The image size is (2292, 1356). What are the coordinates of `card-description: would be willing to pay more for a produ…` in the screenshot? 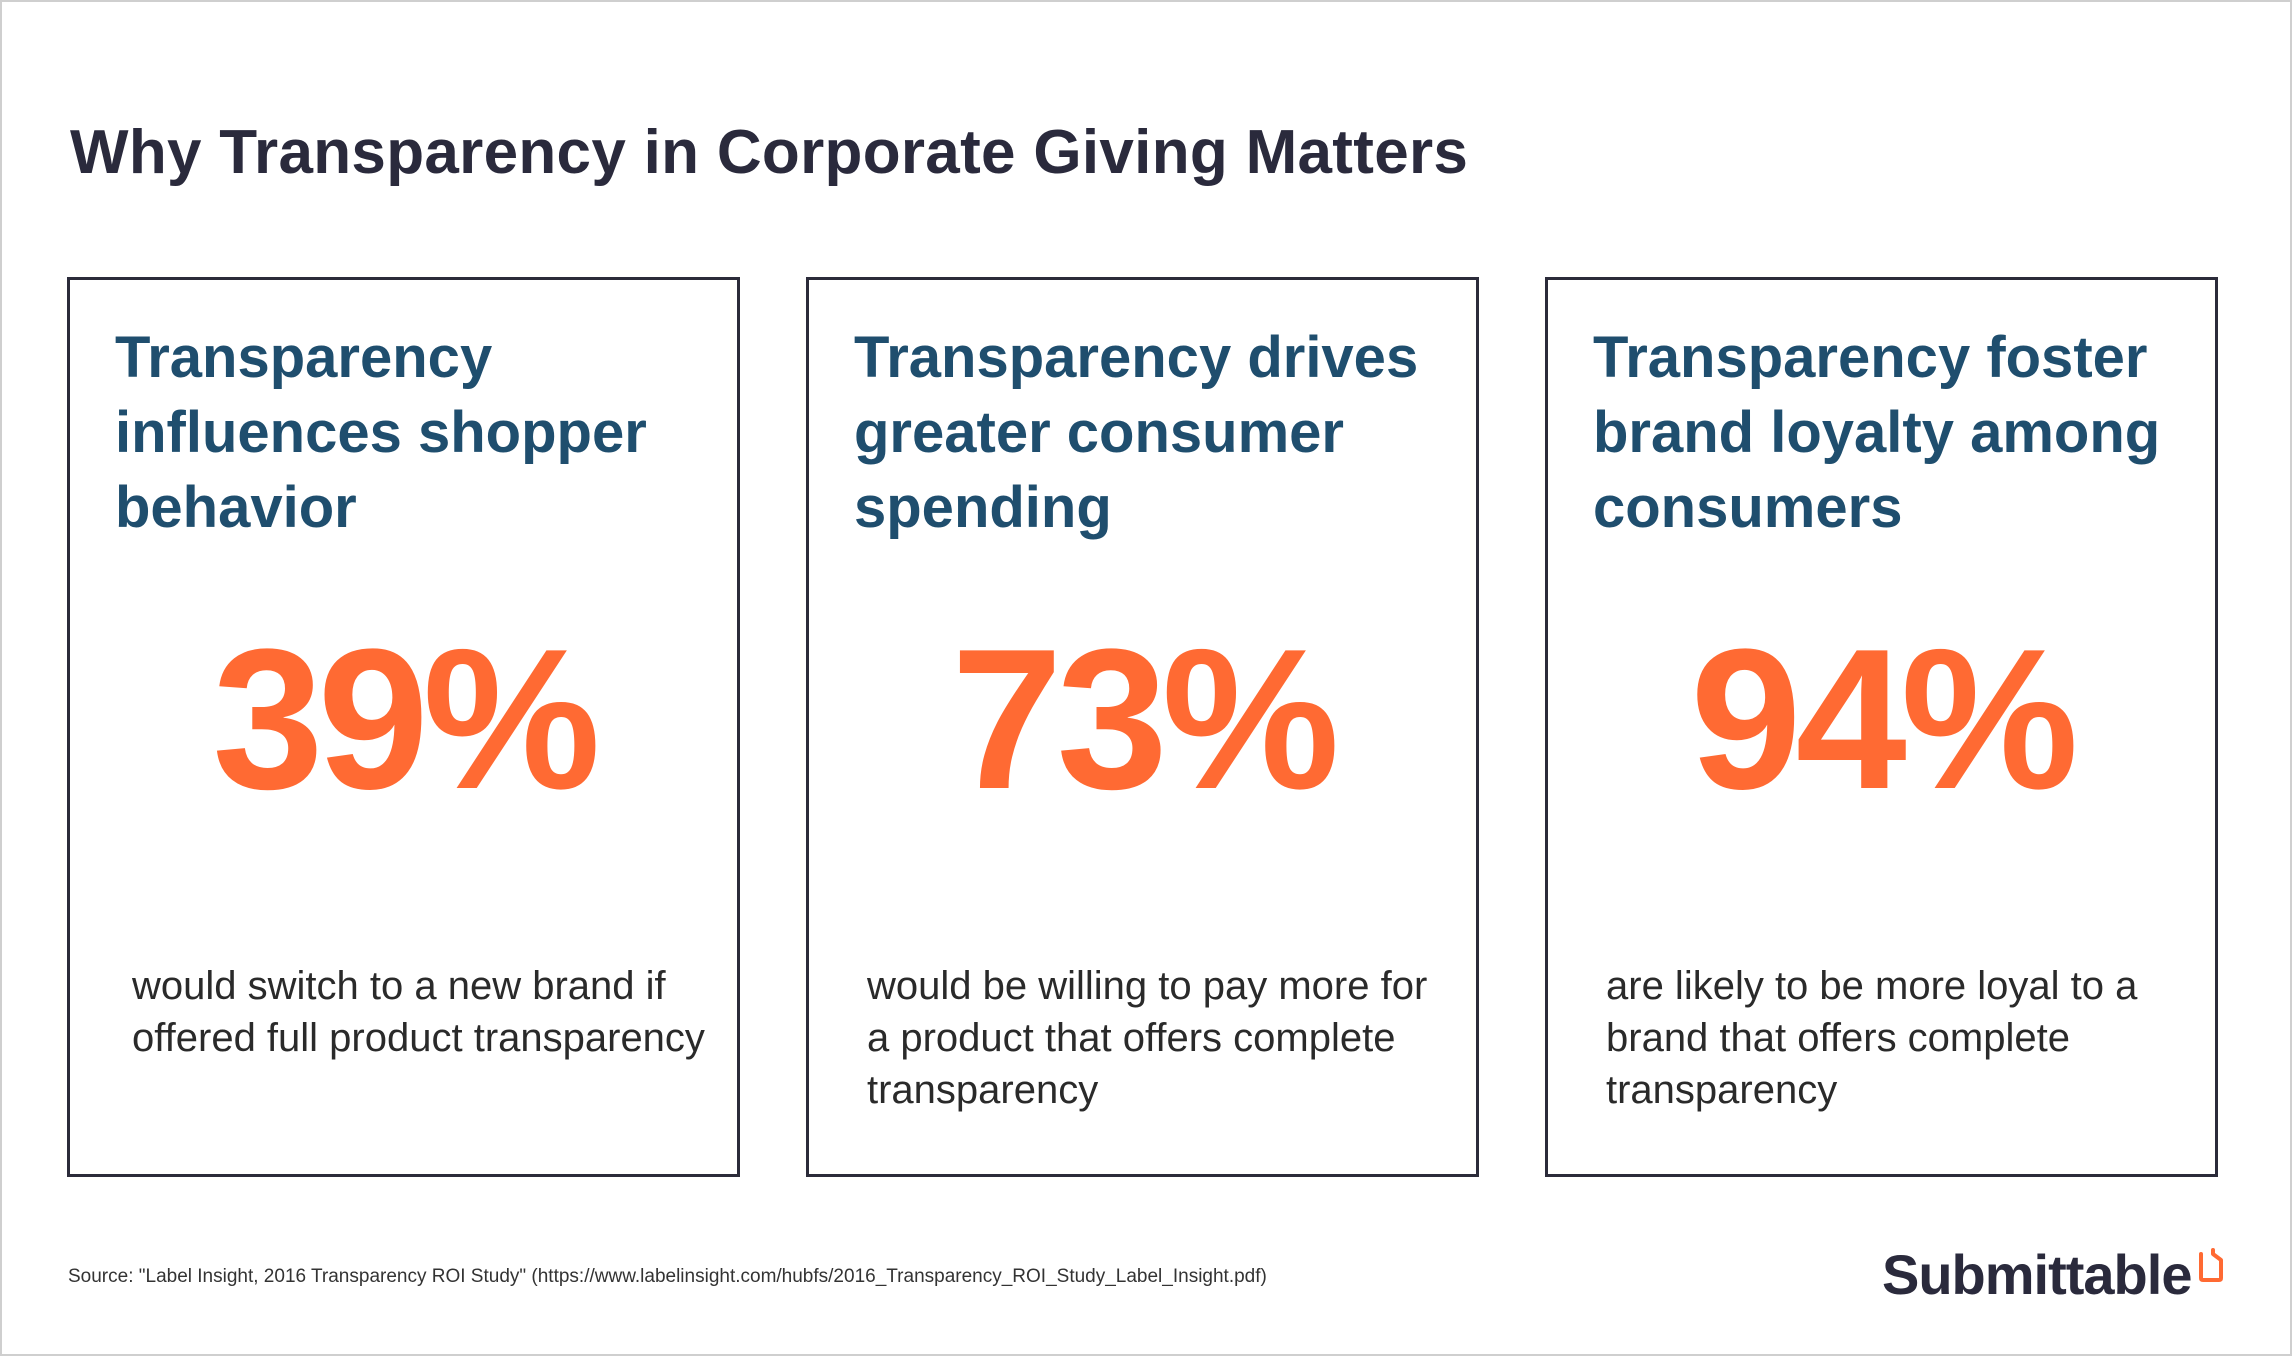 It's located at (1147, 1038).